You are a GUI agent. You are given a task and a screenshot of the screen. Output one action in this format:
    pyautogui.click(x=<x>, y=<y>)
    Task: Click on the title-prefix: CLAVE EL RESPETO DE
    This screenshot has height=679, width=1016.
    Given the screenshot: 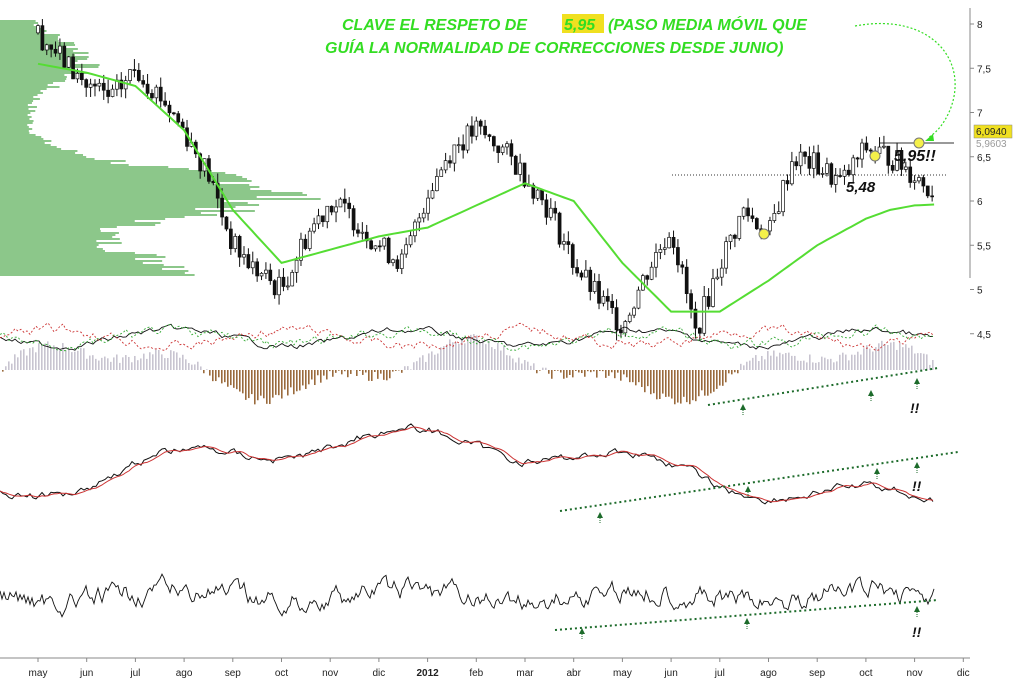 What is the action you would take?
    pyautogui.click(x=435, y=25)
    